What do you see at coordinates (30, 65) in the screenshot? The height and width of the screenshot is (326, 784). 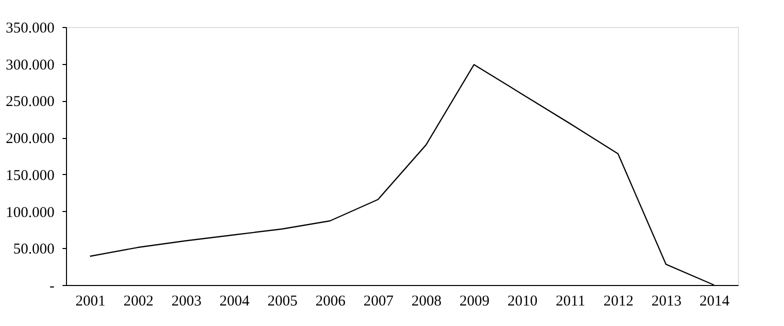 I see `y-tick-label: 300.000` at bounding box center [30, 65].